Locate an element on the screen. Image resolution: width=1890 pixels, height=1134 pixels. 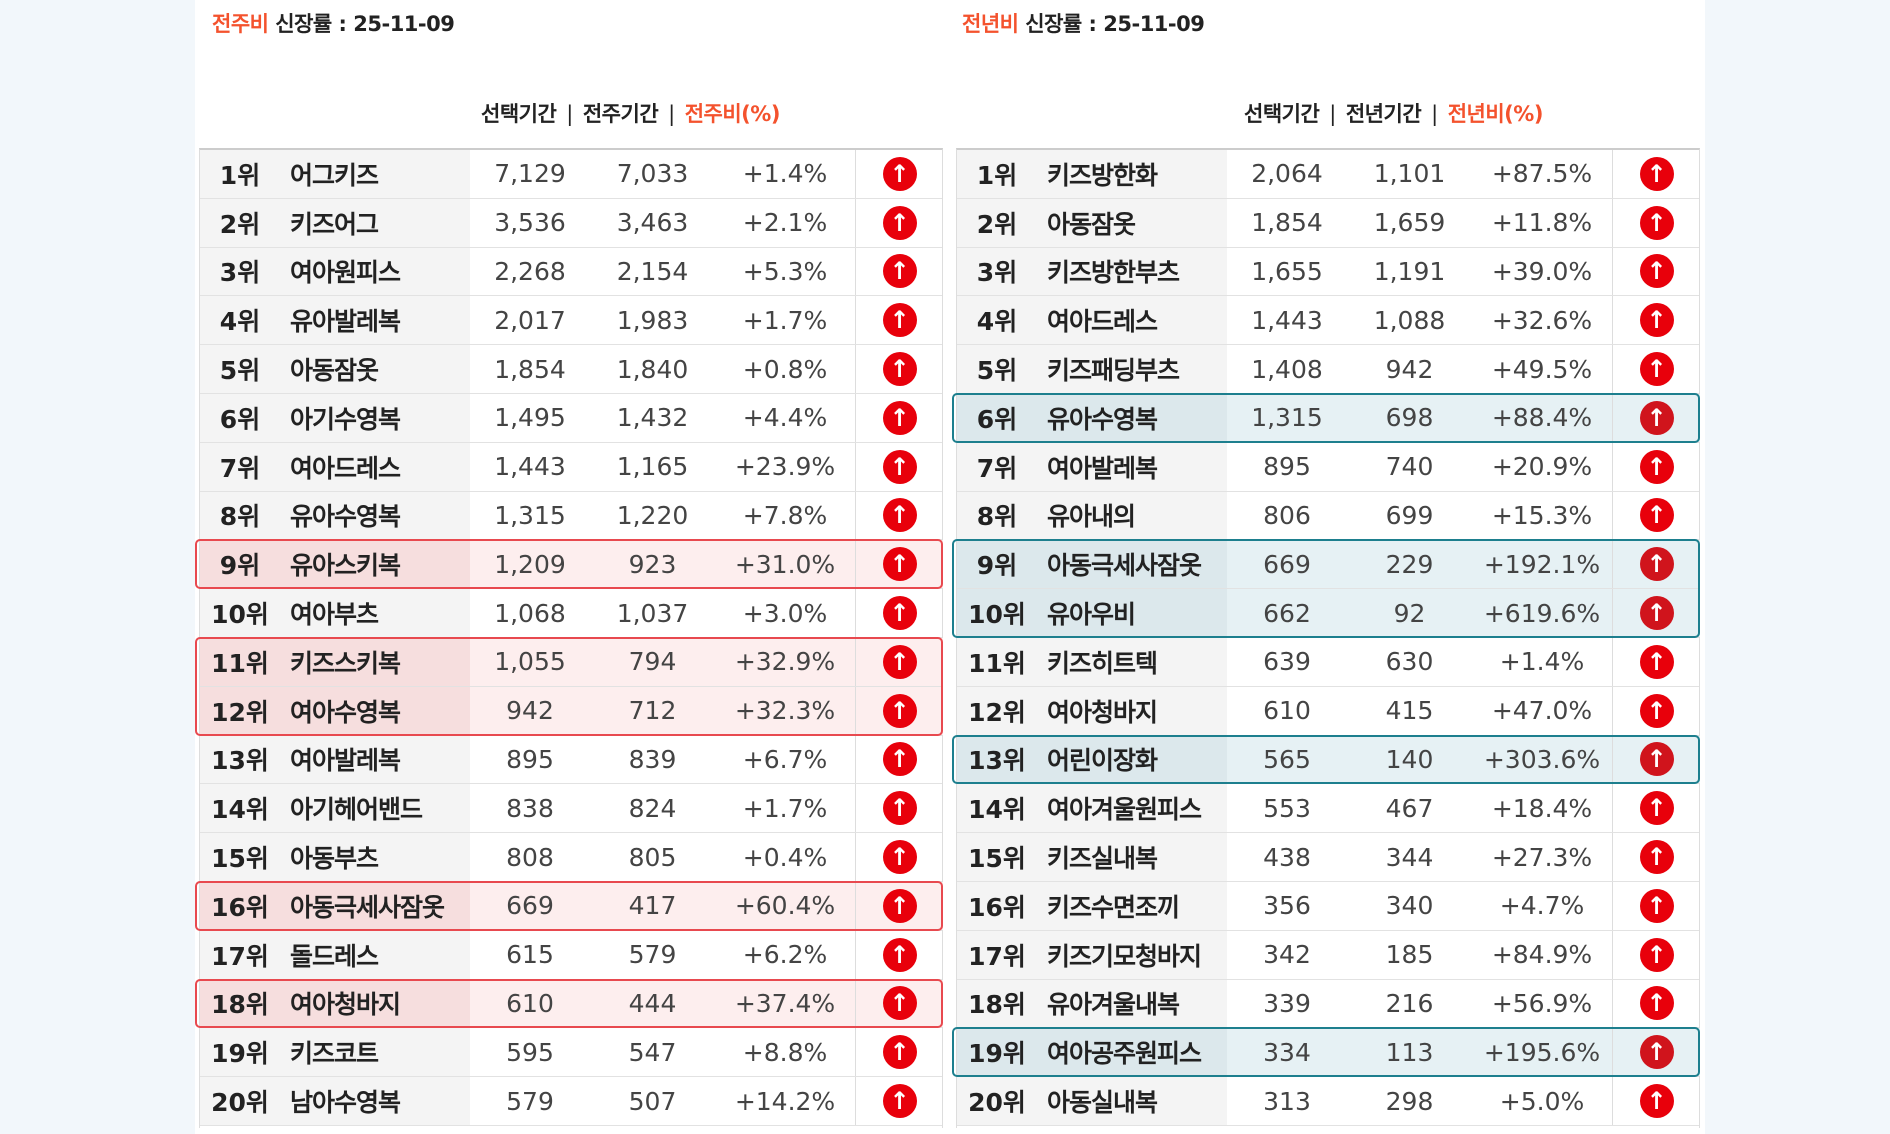
table-row: 3위 키즈방한부츠 1,655 1,191 +39.0% ↑ is located at coordinates (1328, 272).